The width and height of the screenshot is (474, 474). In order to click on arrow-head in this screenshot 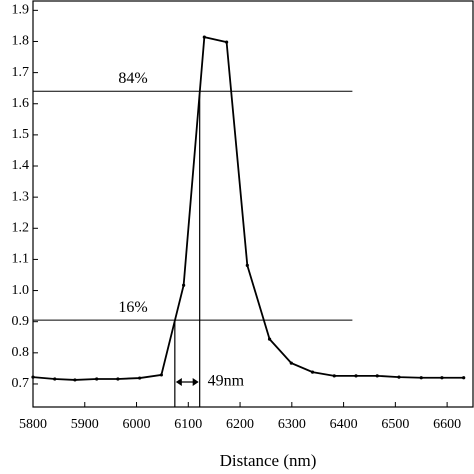, I will do `click(187, 382)`.